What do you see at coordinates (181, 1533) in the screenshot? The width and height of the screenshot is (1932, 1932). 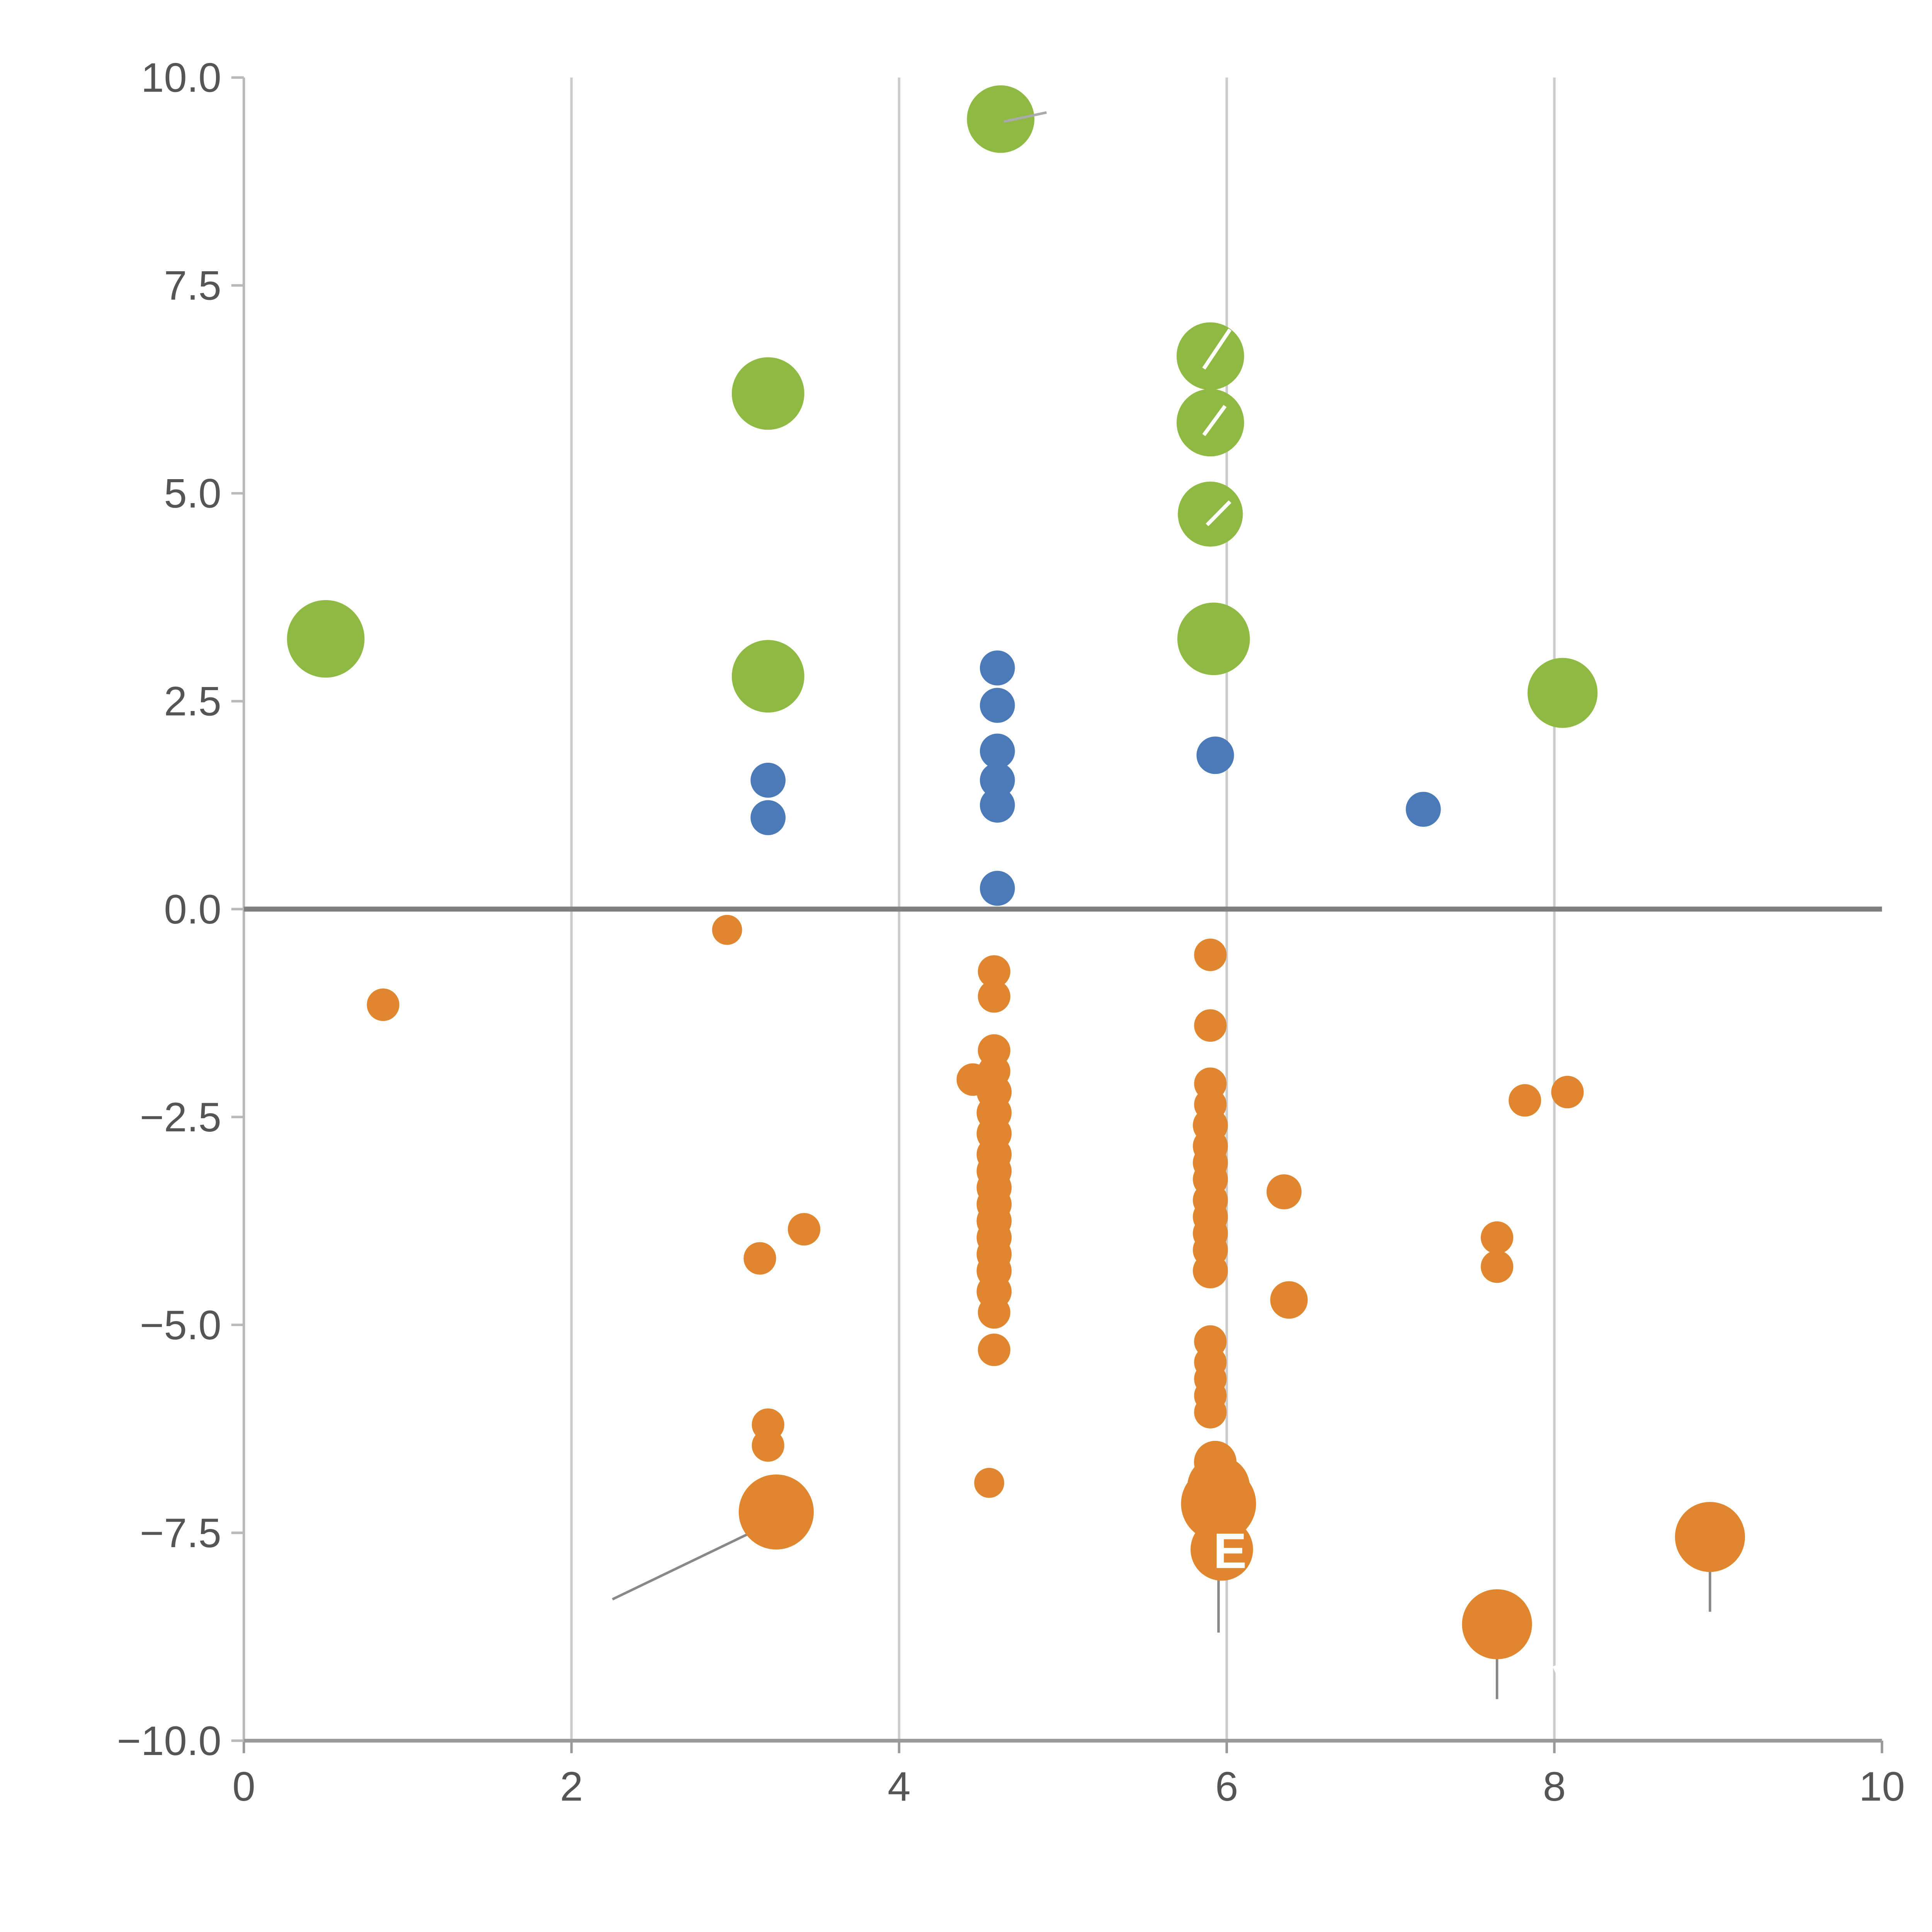 I see `y-tick-label: −7.5` at bounding box center [181, 1533].